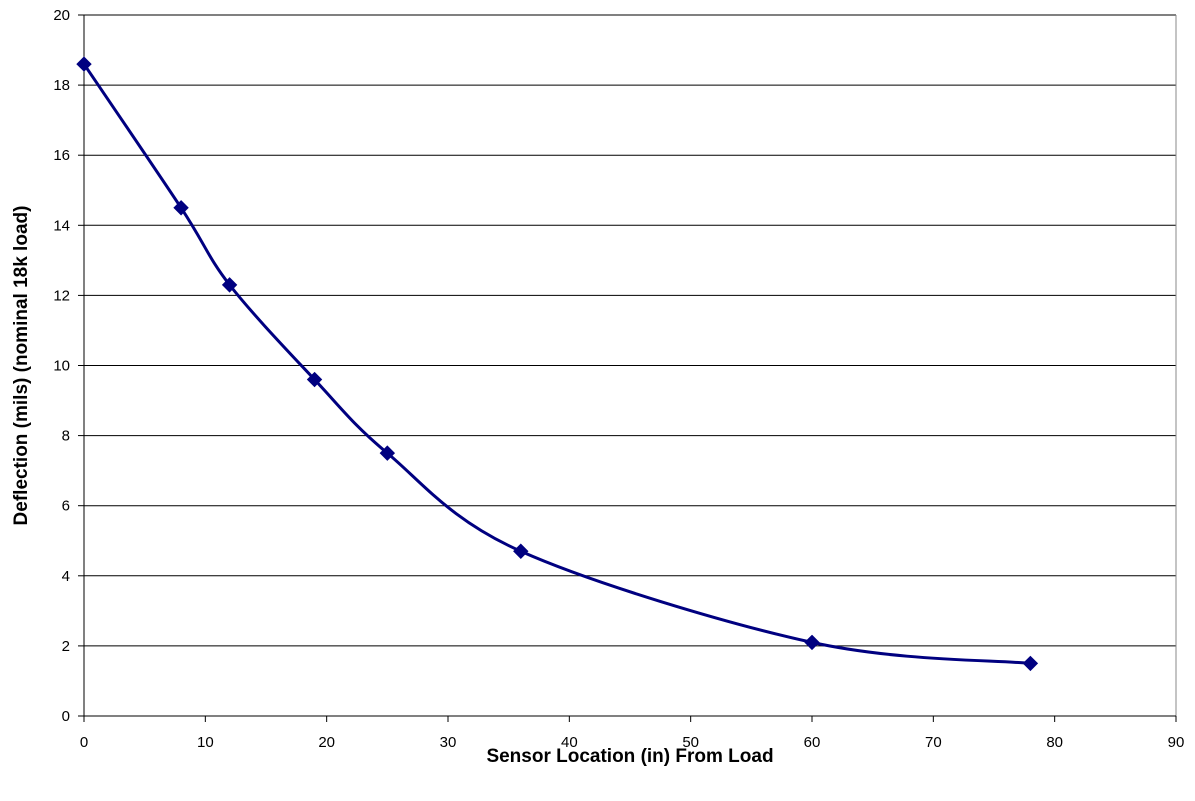 This screenshot has width=1195, height=801. Describe the element at coordinates (933, 742) in the screenshot. I see `x-tick-label-70: 70` at that location.